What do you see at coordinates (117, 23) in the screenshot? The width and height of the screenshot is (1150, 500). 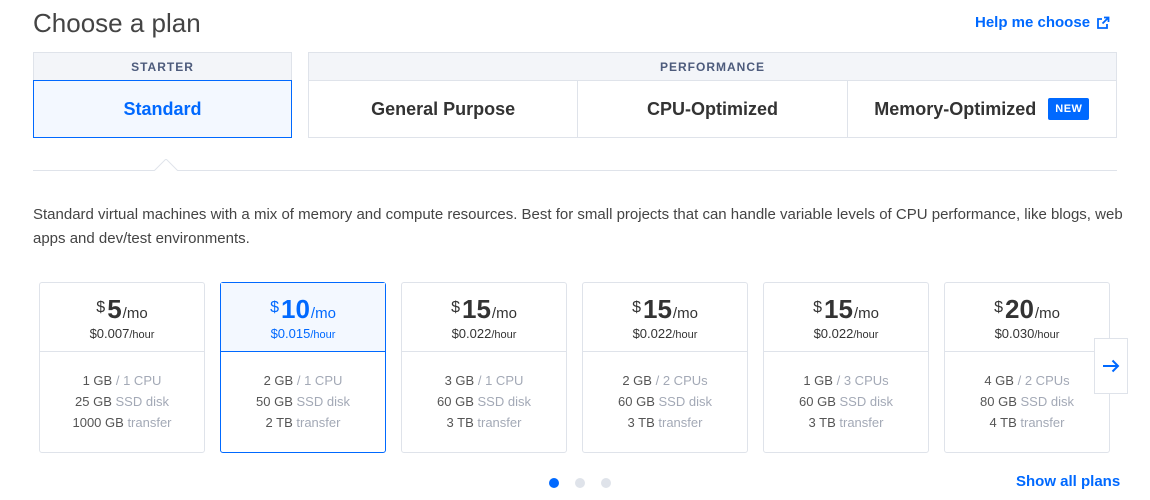 I see `page-title: Choose a plan` at bounding box center [117, 23].